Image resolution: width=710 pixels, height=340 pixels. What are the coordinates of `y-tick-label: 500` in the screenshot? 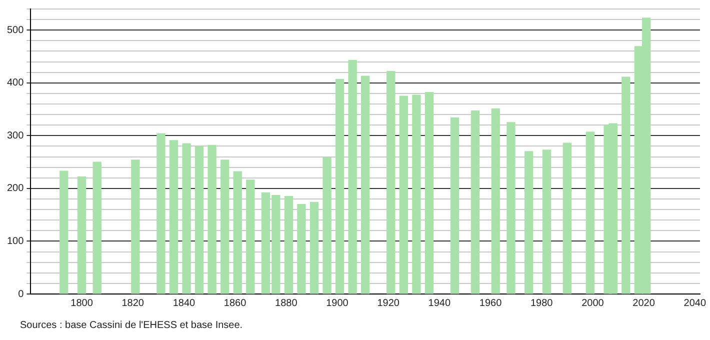 It's located at (15, 30).